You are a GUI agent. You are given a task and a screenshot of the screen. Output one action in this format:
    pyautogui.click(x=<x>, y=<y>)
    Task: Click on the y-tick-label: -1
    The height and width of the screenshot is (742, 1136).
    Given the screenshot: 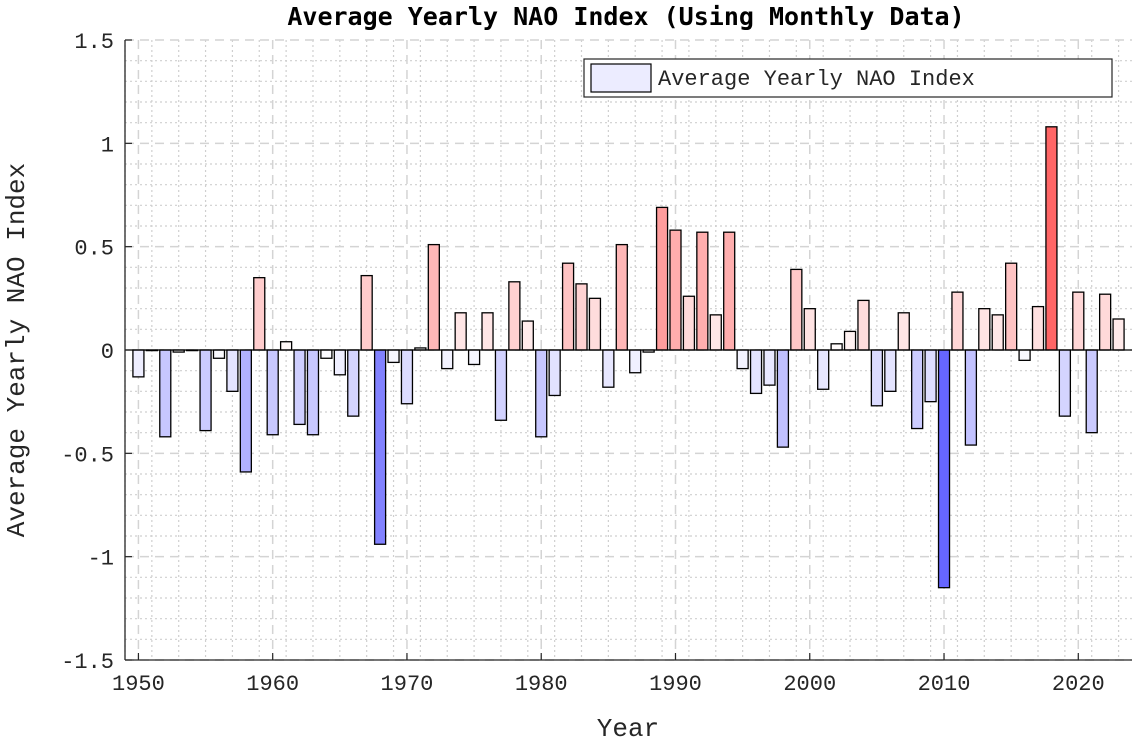 What is the action you would take?
    pyautogui.click(x=101, y=559)
    